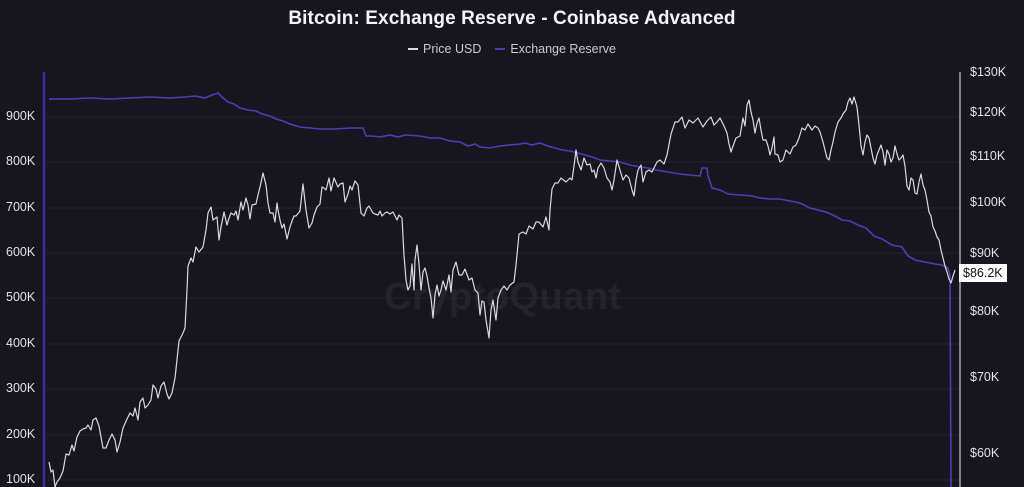 Image resolution: width=1024 pixels, height=487 pixels. What do you see at coordinates (563, 49) in the screenshot?
I see `legend-label-reserve: Exchange Reserve` at bounding box center [563, 49].